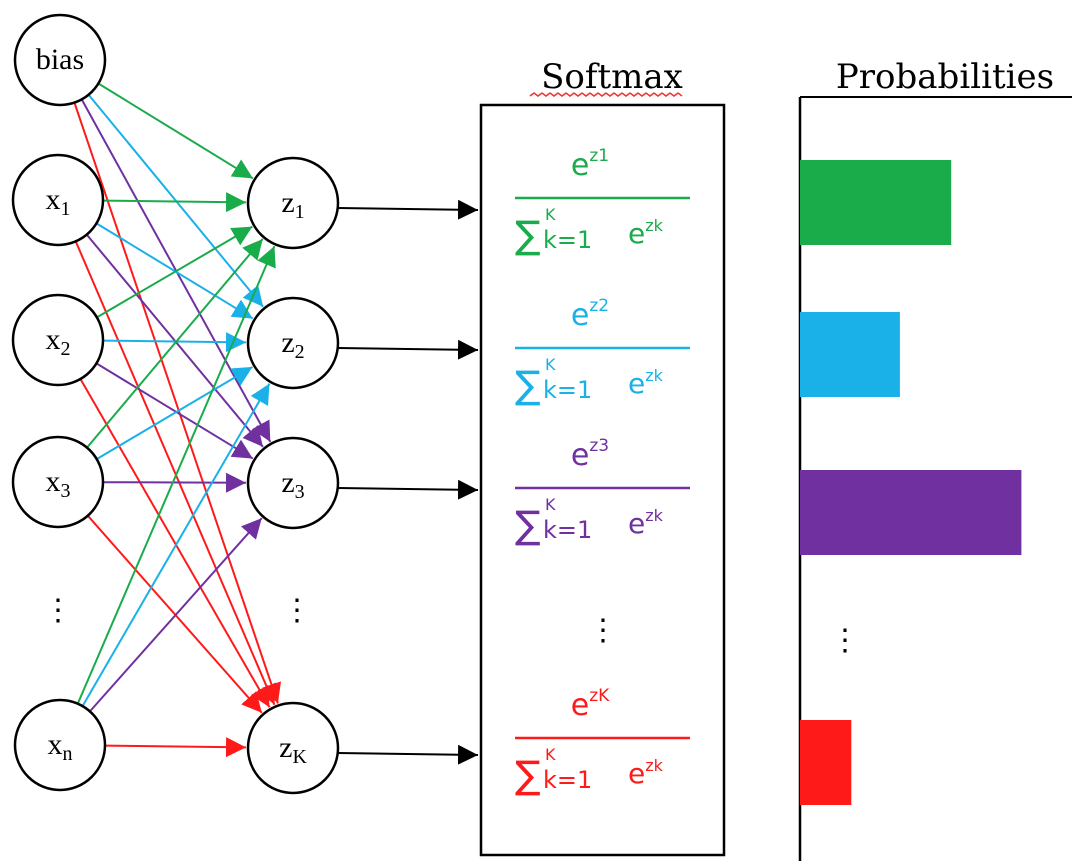 Image resolution: width=1079 pixels, height=861 pixels. I want to click on input-node-0-circle, so click(60, 60).